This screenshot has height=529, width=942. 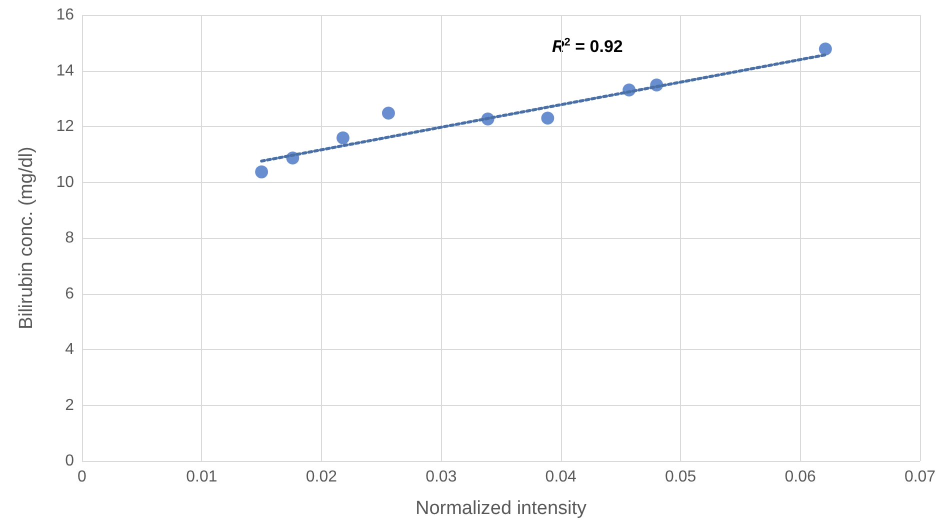 What do you see at coordinates (69, 405) in the screenshot?
I see `y-tick-label: 2` at bounding box center [69, 405].